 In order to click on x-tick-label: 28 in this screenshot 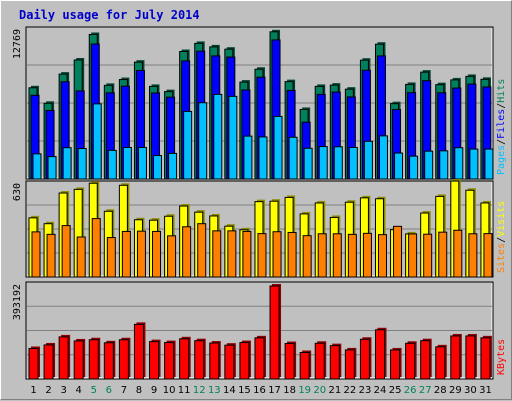, I will do `click(440, 390)`.